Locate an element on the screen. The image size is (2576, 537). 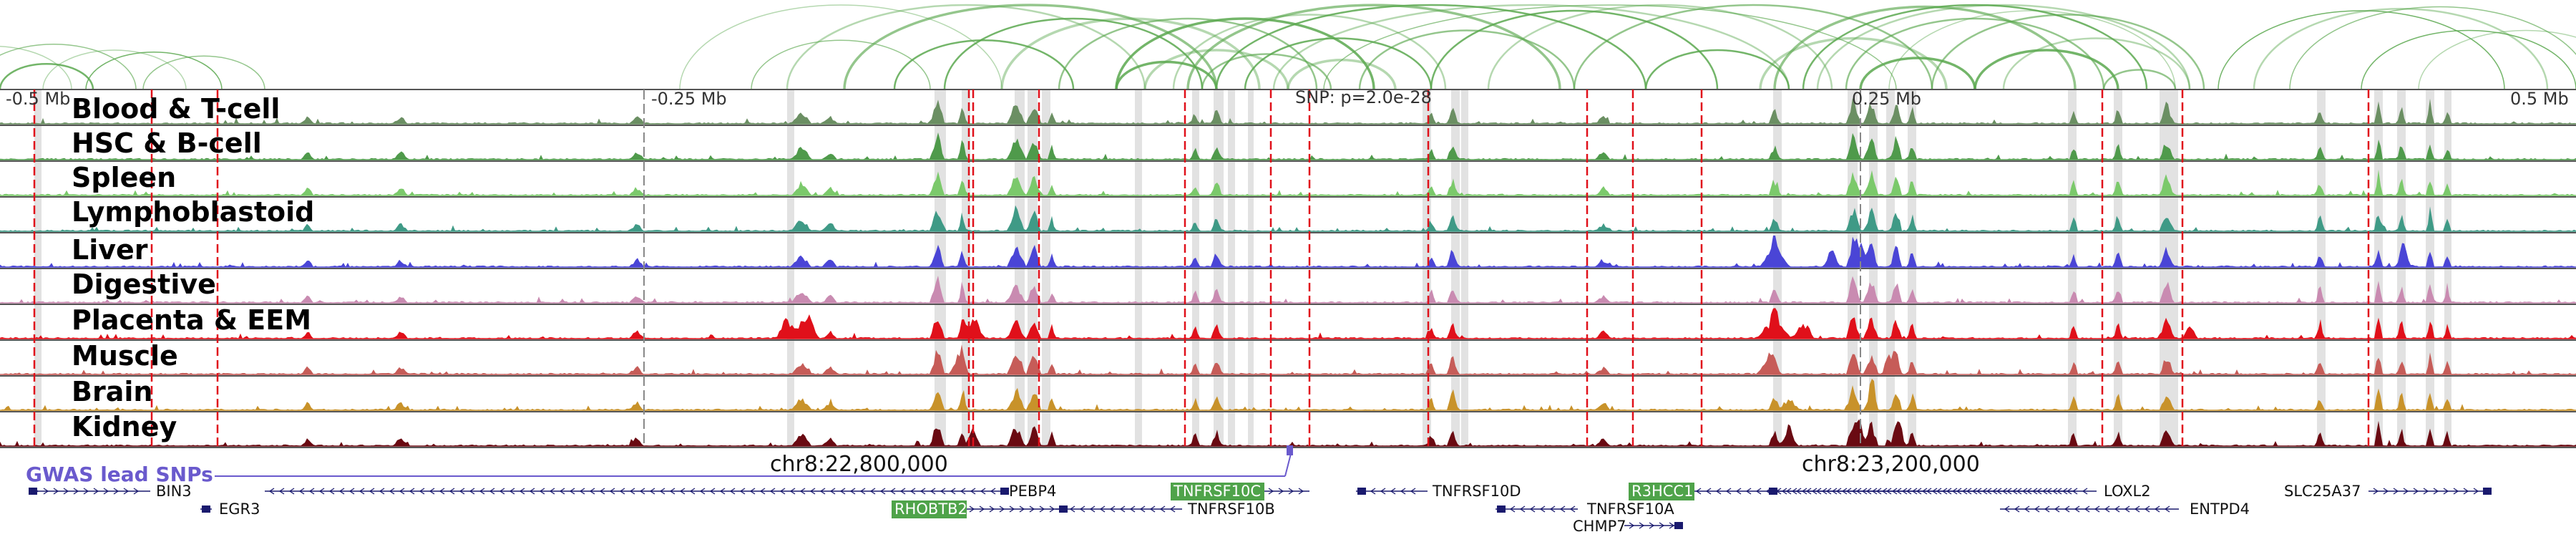
track-label-blood-t-cell: Blood & T-cell is located at coordinates (176, 109).